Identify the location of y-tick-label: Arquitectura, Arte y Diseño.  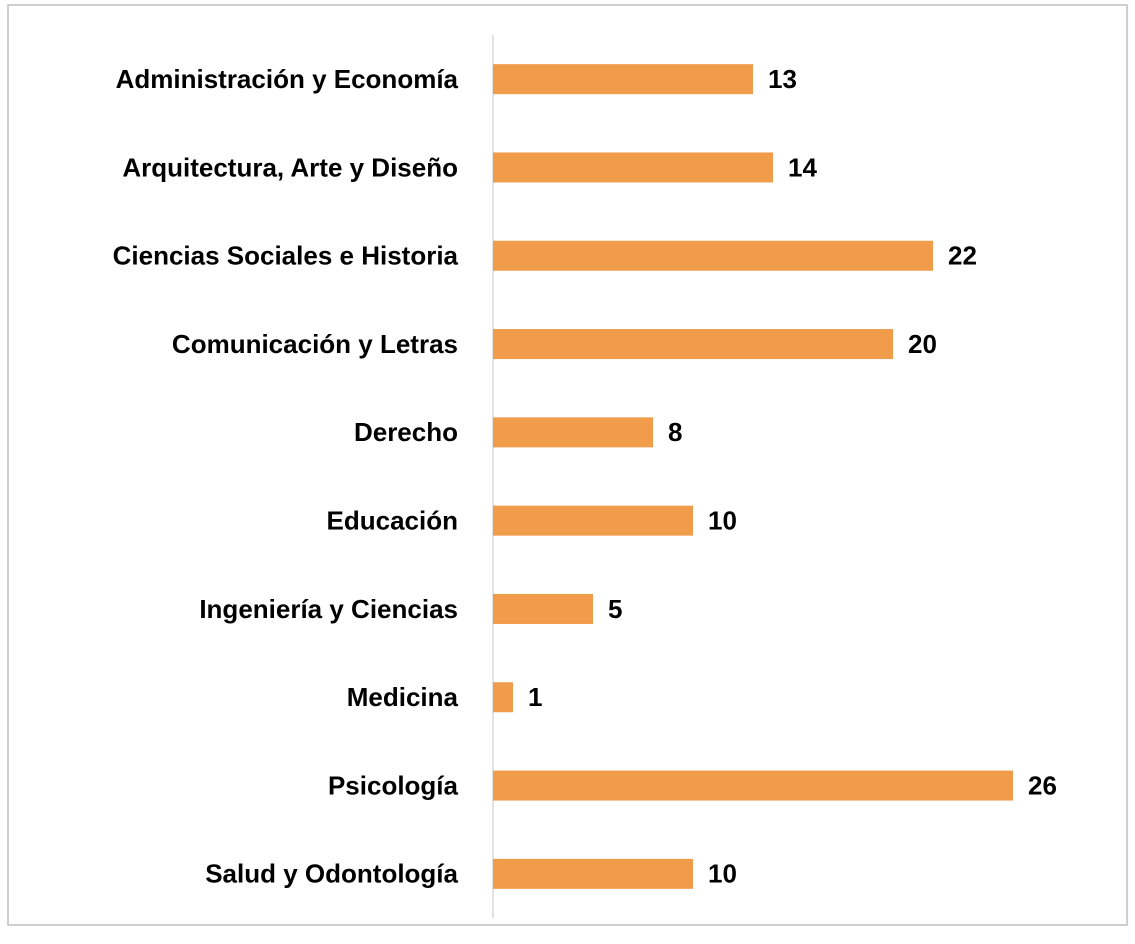
(290, 167).